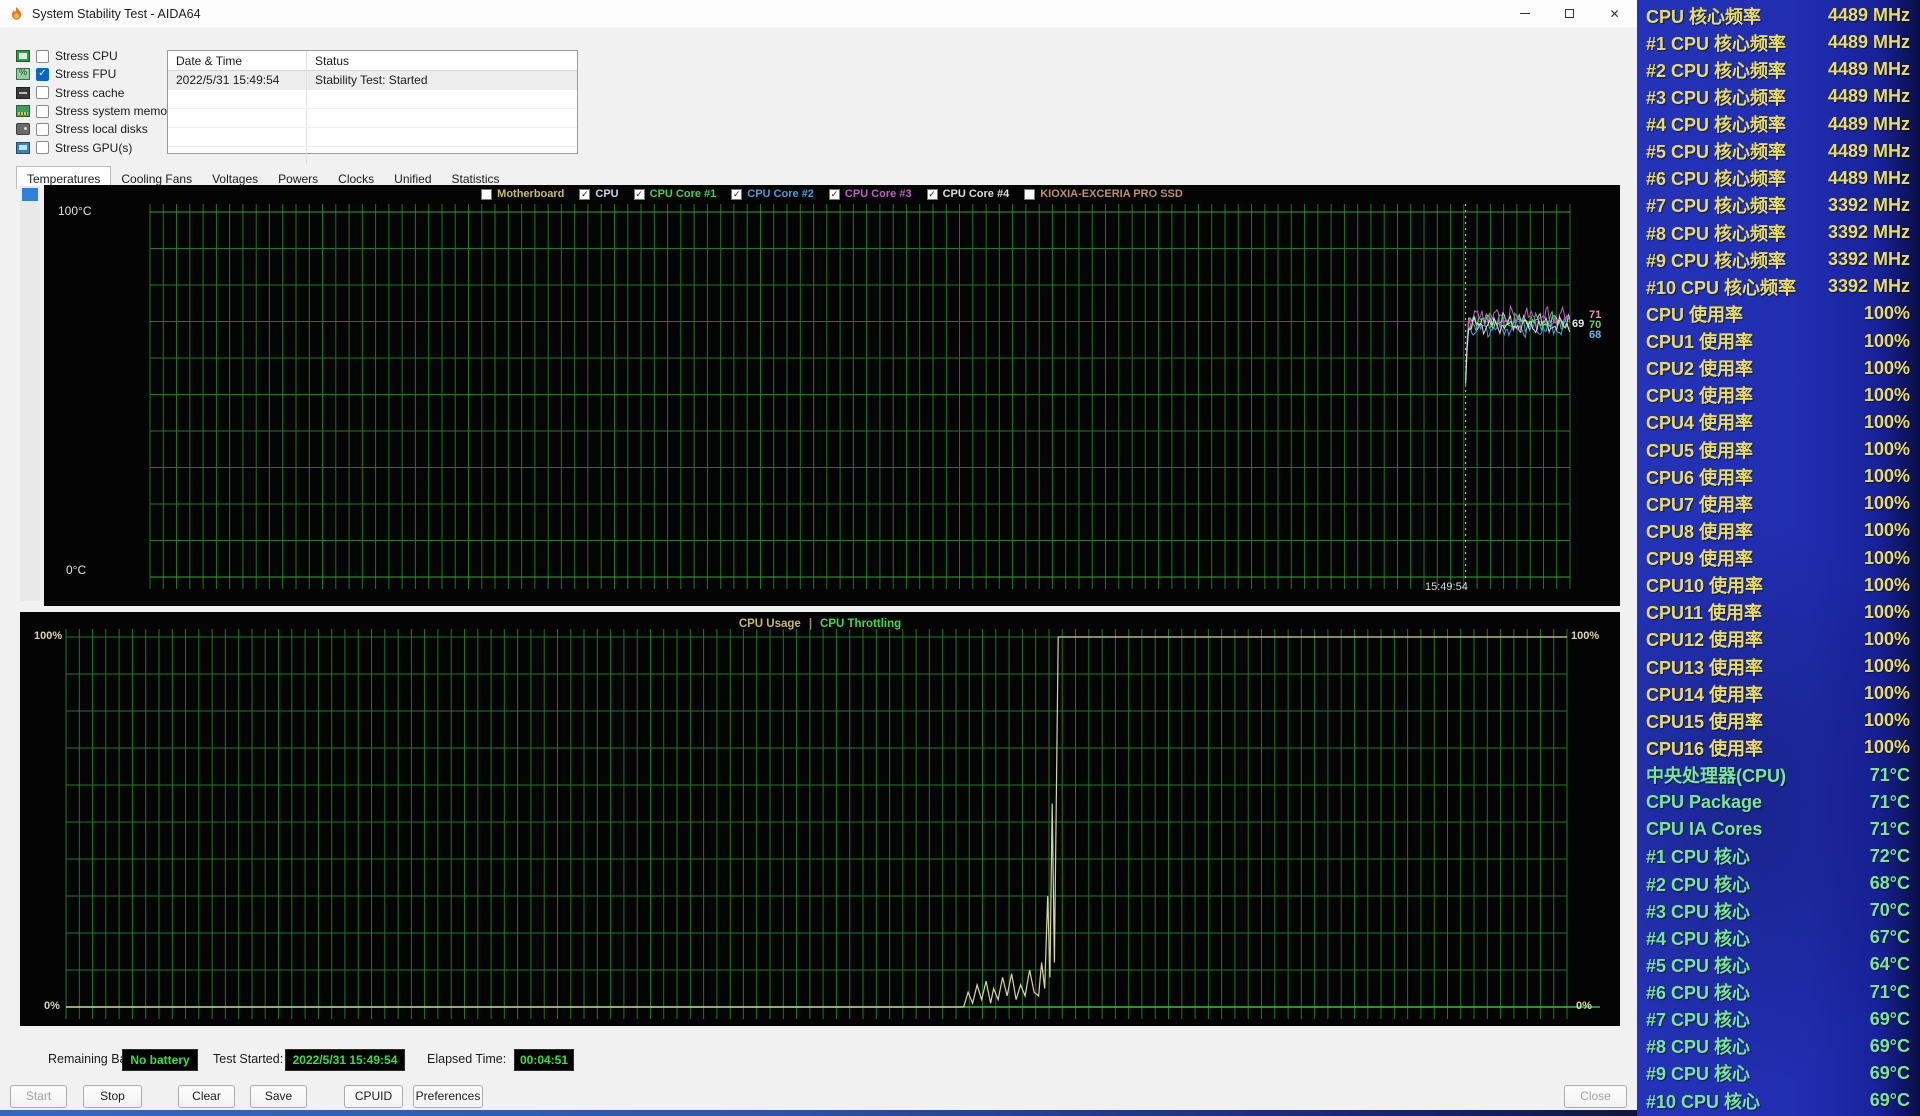 Image resolution: width=1920 pixels, height=1116 pixels. Describe the element at coordinates (448, 1096) in the screenshot. I see `preferences-button: Preferences` at that location.